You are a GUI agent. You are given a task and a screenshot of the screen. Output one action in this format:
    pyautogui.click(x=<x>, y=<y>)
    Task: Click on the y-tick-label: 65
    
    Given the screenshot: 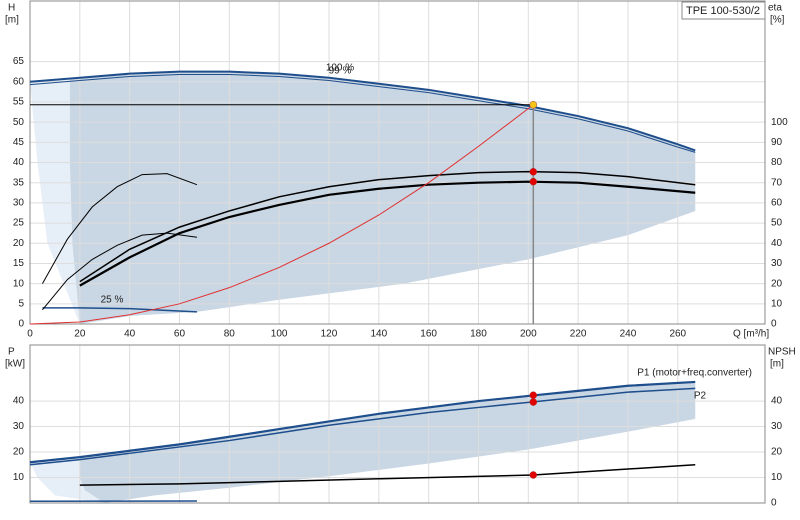 What is the action you would take?
    pyautogui.click(x=19, y=61)
    